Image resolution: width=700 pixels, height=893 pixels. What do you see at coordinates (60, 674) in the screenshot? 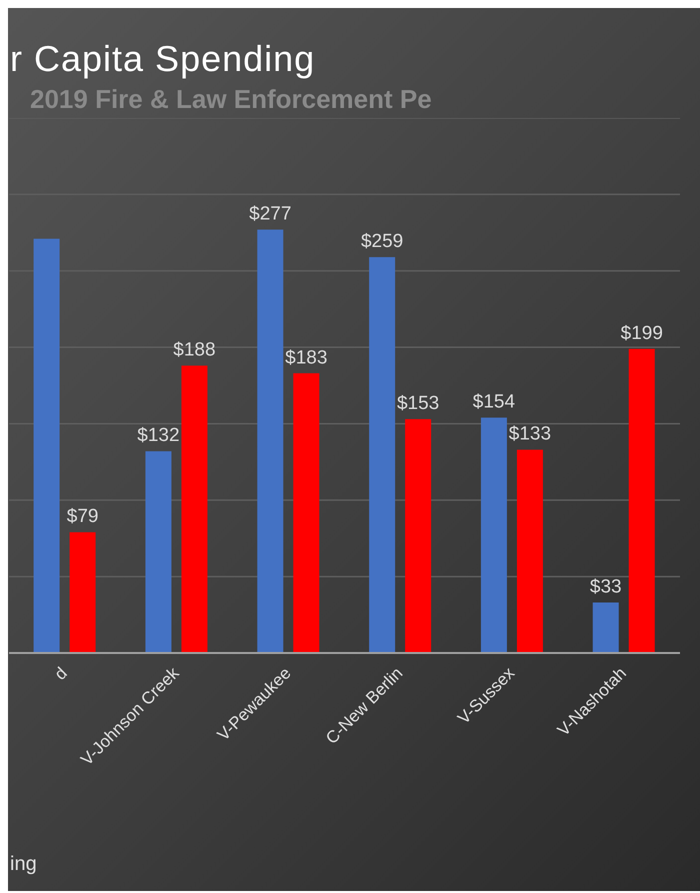
I see `x-tick-label: d` at bounding box center [60, 674].